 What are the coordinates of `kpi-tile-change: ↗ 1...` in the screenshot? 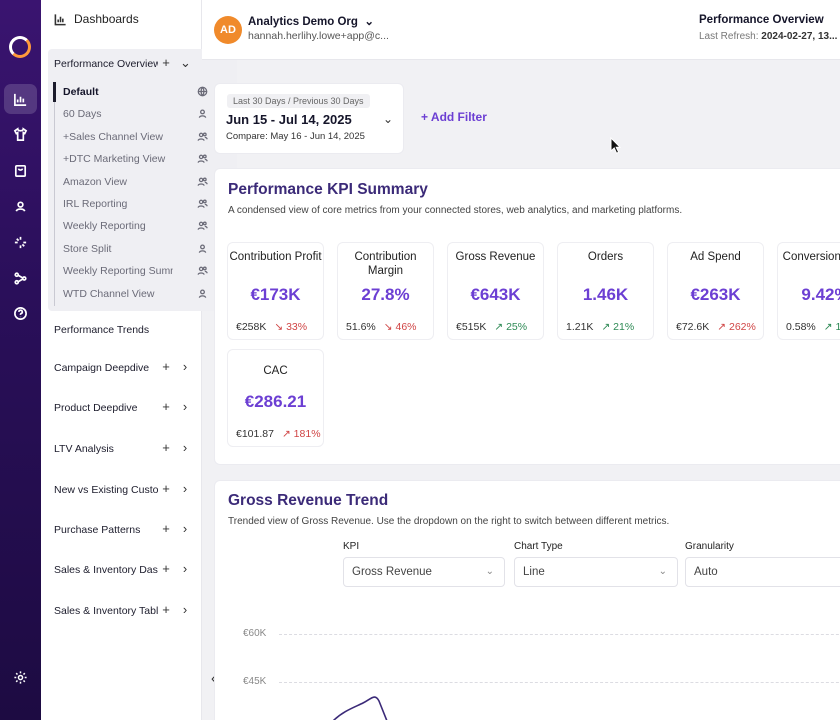 It's located at (831, 327).